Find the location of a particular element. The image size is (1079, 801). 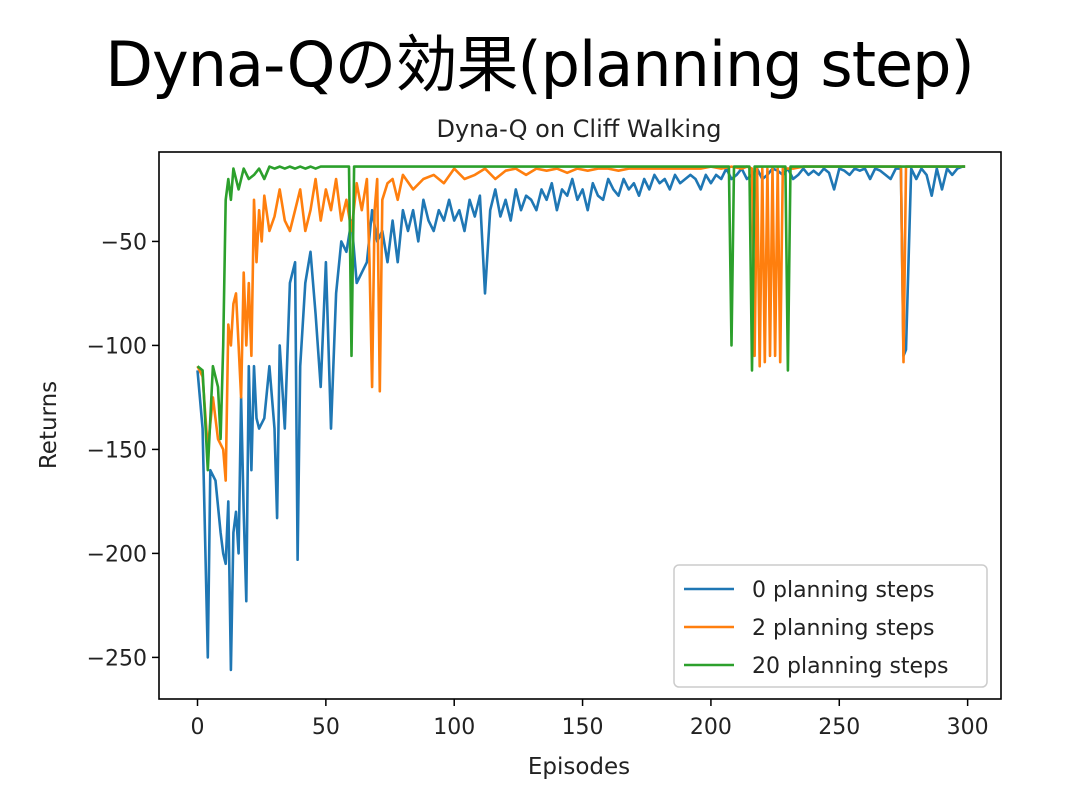

legend-label-0: 0 planning steps is located at coordinates (843, 590).